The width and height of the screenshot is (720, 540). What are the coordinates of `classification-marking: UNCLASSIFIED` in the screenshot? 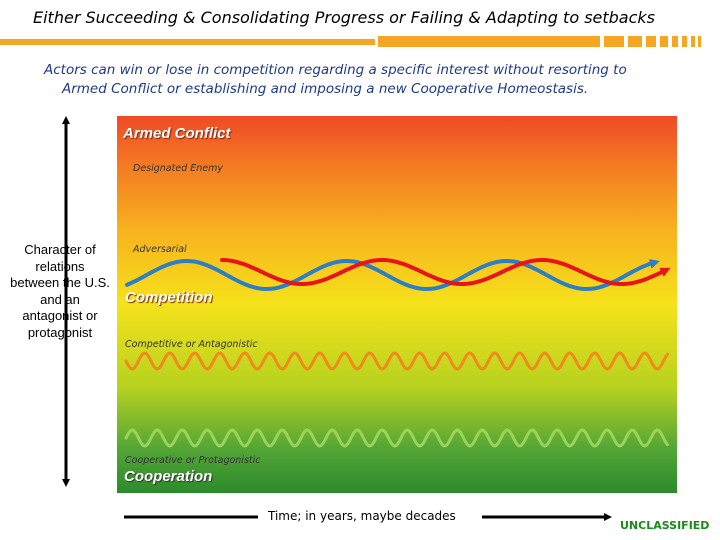 It's located at (665, 525).